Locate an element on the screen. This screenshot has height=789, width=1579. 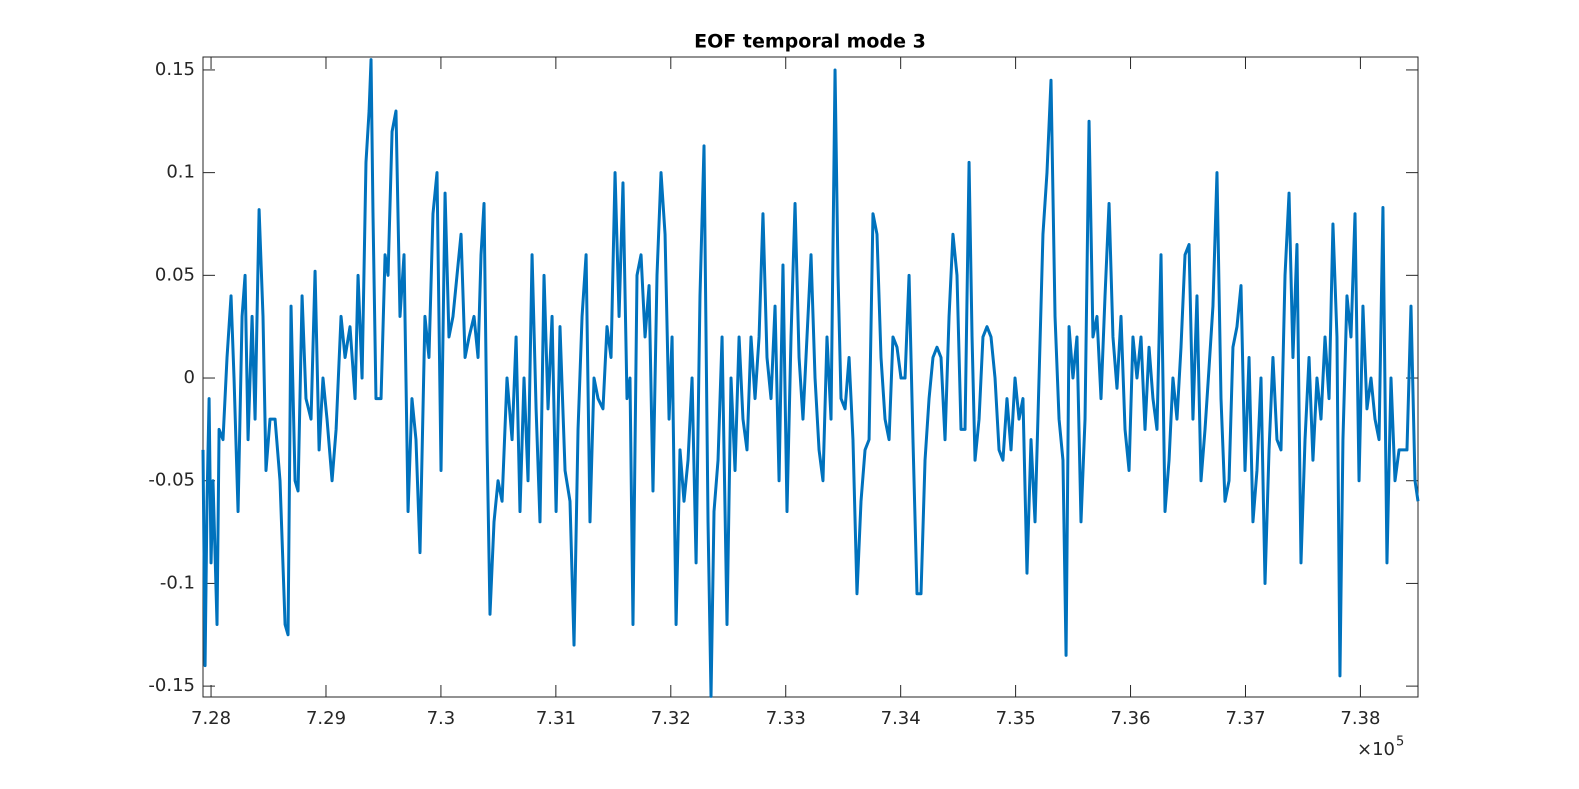
x-tick-label: 7.37 is located at coordinates (1245, 718).